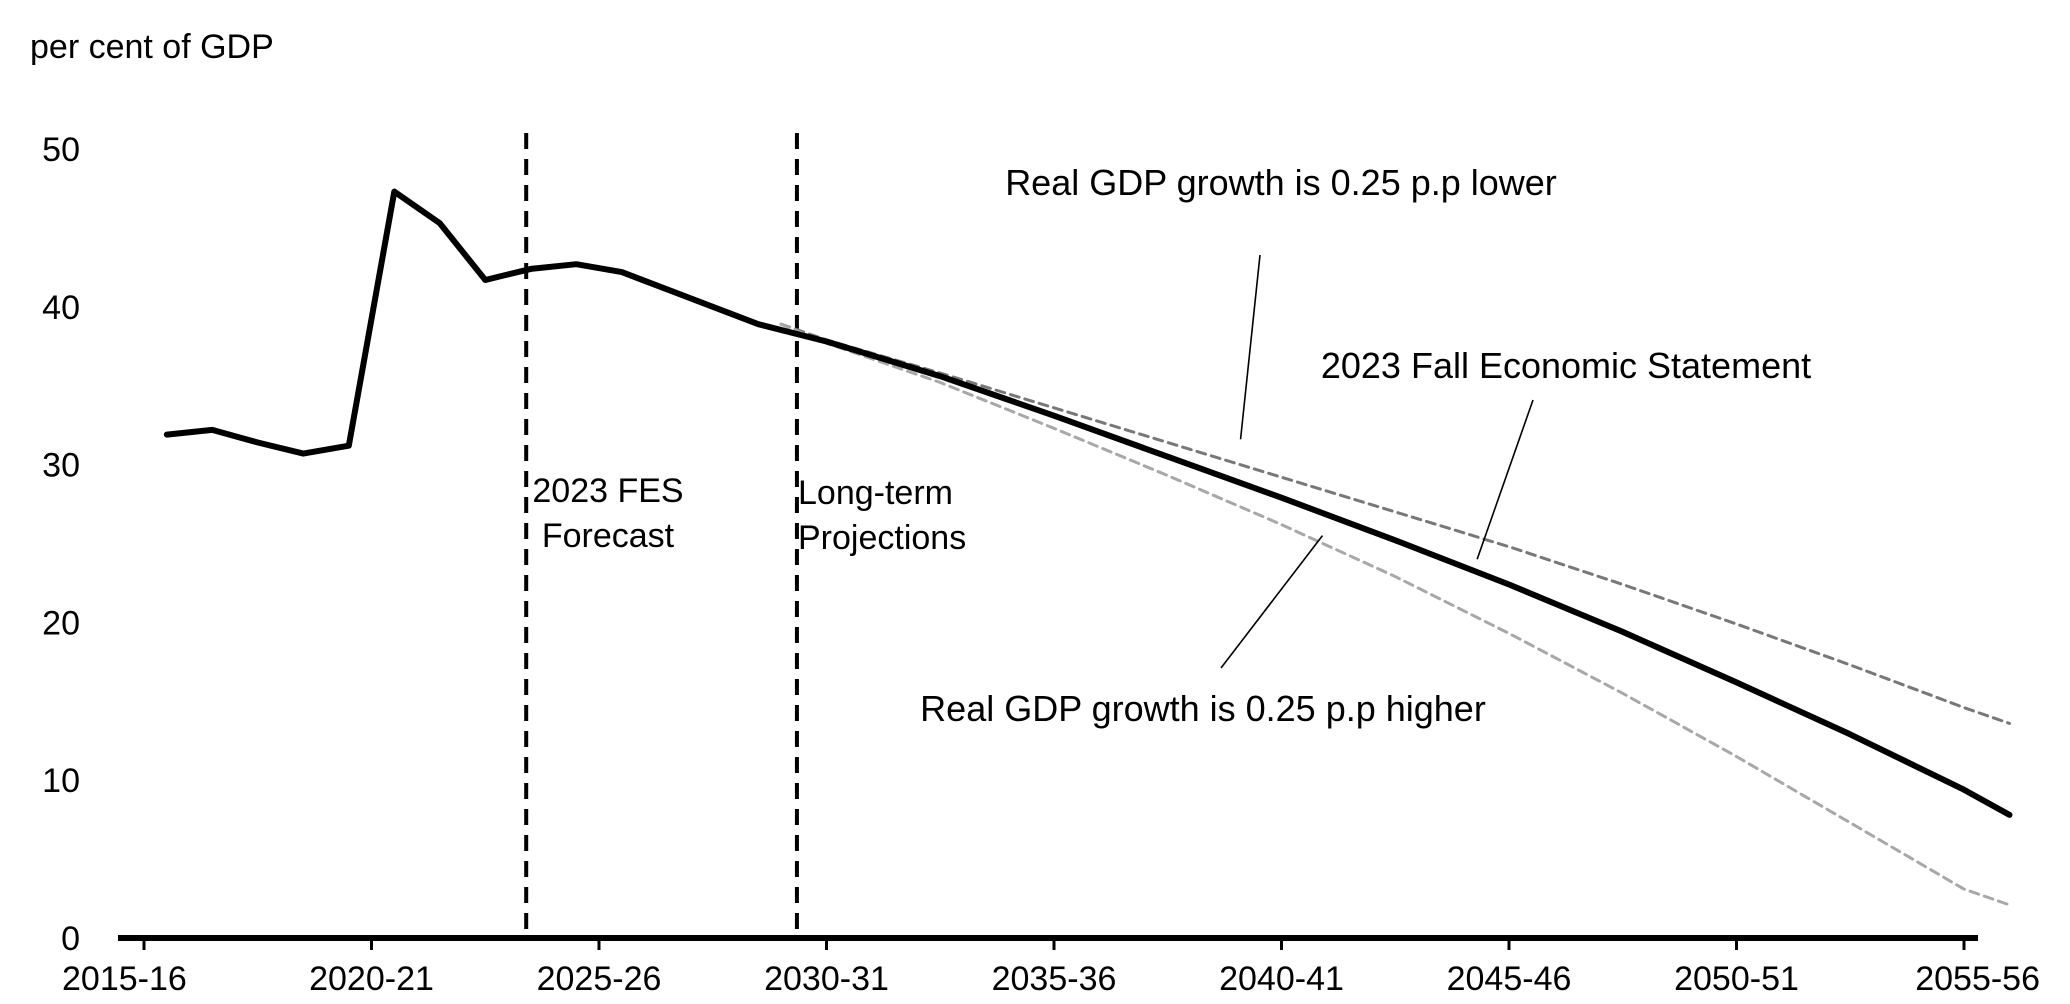 The height and width of the screenshot is (1004, 2070). What do you see at coordinates (599, 979) in the screenshot?
I see `x-tick-label: 2025-26` at bounding box center [599, 979].